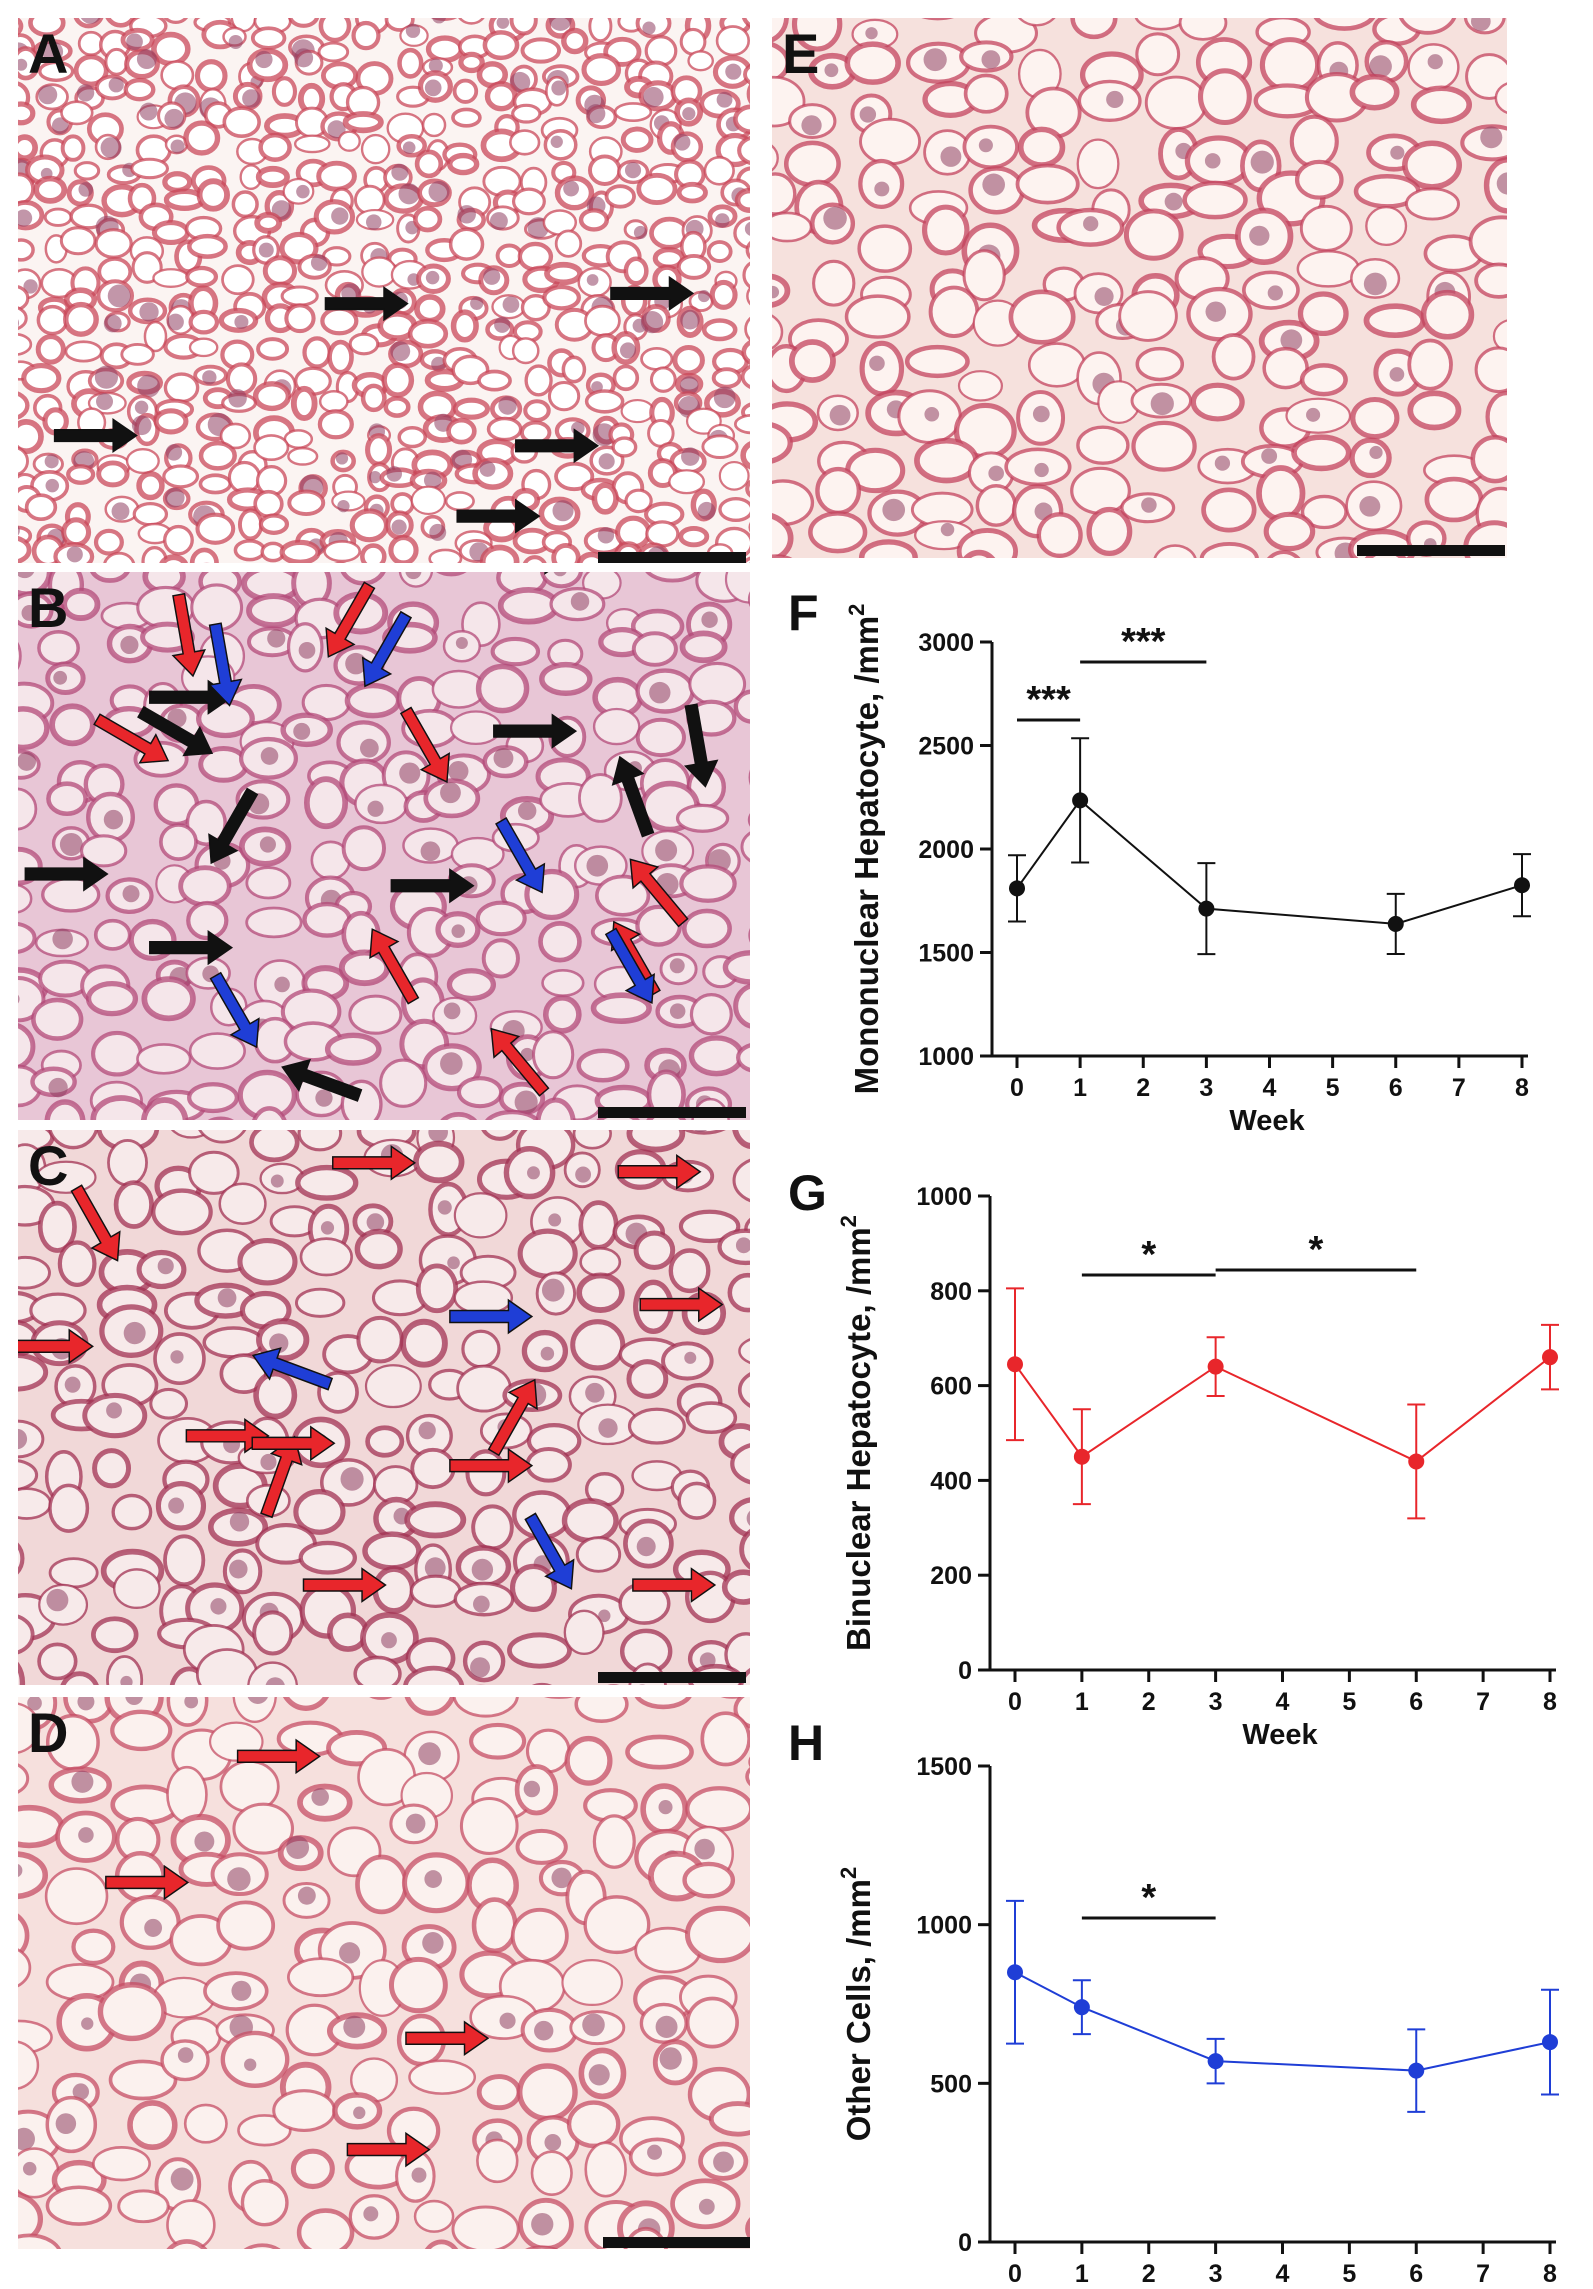 This screenshot has height=2289, width=1593. What do you see at coordinates (672, 1112) in the screenshot?
I see `scale-bar` at bounding box center [672, 1112].